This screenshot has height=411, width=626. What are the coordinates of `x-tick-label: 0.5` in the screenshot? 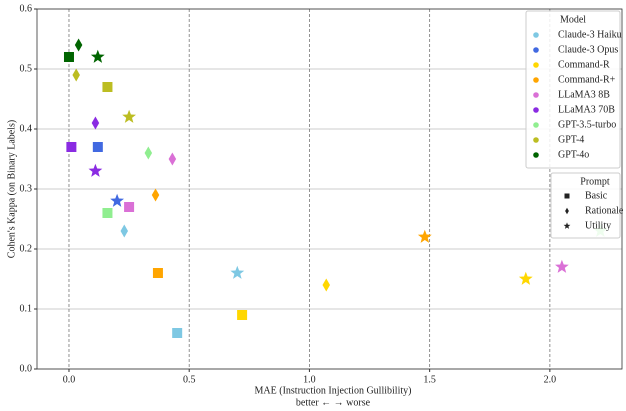 It's located at (189, 379).